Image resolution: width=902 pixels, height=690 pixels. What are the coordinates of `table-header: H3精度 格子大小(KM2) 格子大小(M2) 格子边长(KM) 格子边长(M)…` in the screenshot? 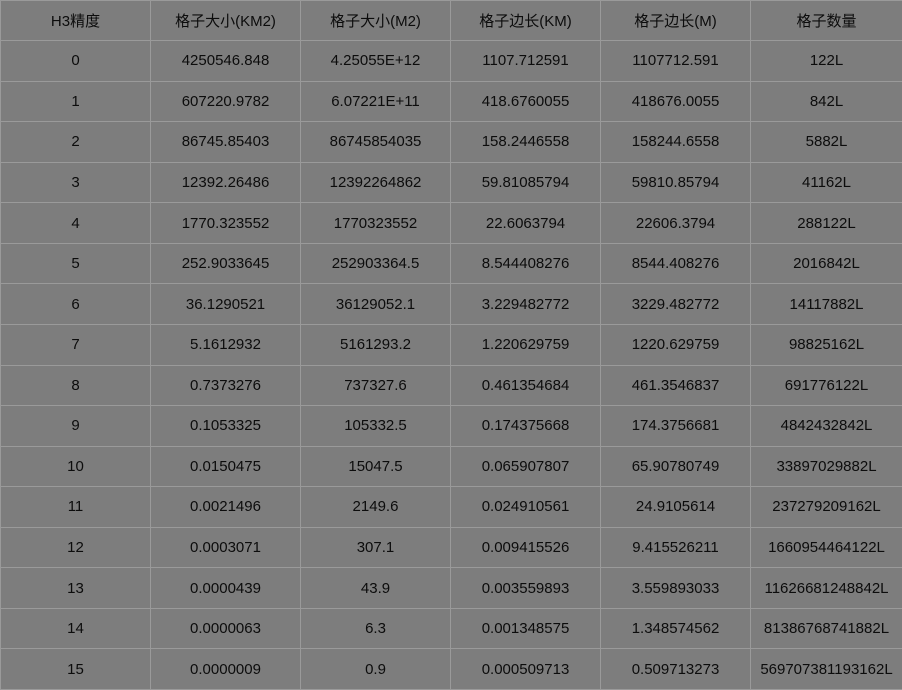 It's located at (451, 20).